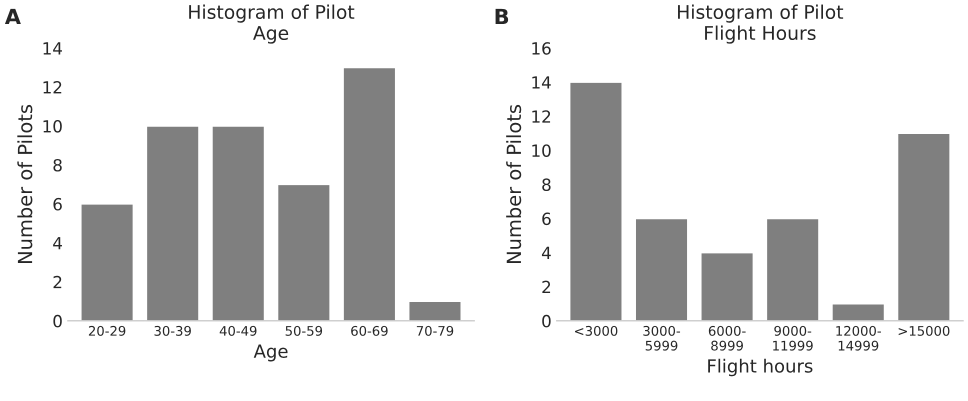 The image size is (968, 401). Describe the element at coordinates (107, 331) in the screenshot. I see `x-tick-label: 20-29` at that location.